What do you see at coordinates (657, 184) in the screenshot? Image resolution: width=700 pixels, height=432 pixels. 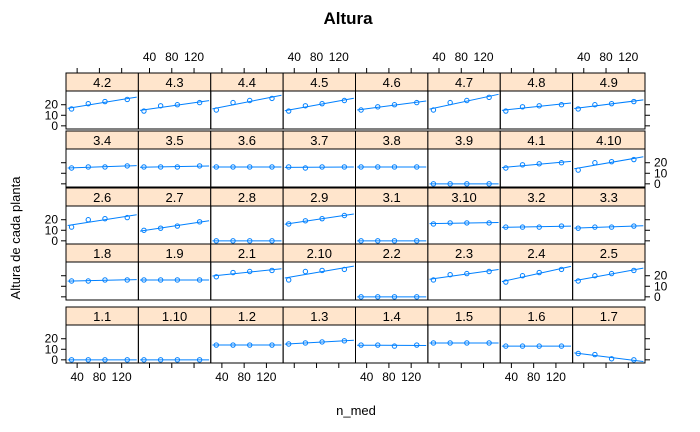 I see `y-tick-label: 0` at bounding box center [657, 184].